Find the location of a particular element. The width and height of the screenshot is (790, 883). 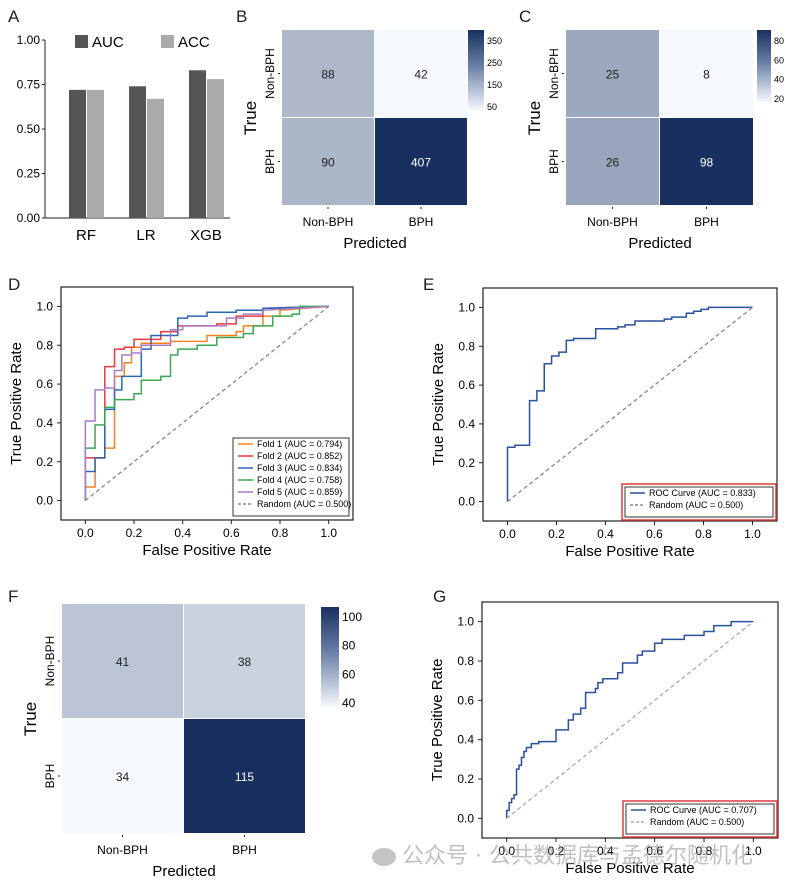

y-tick-label: 0.25 is located at coordinates (29, 174).